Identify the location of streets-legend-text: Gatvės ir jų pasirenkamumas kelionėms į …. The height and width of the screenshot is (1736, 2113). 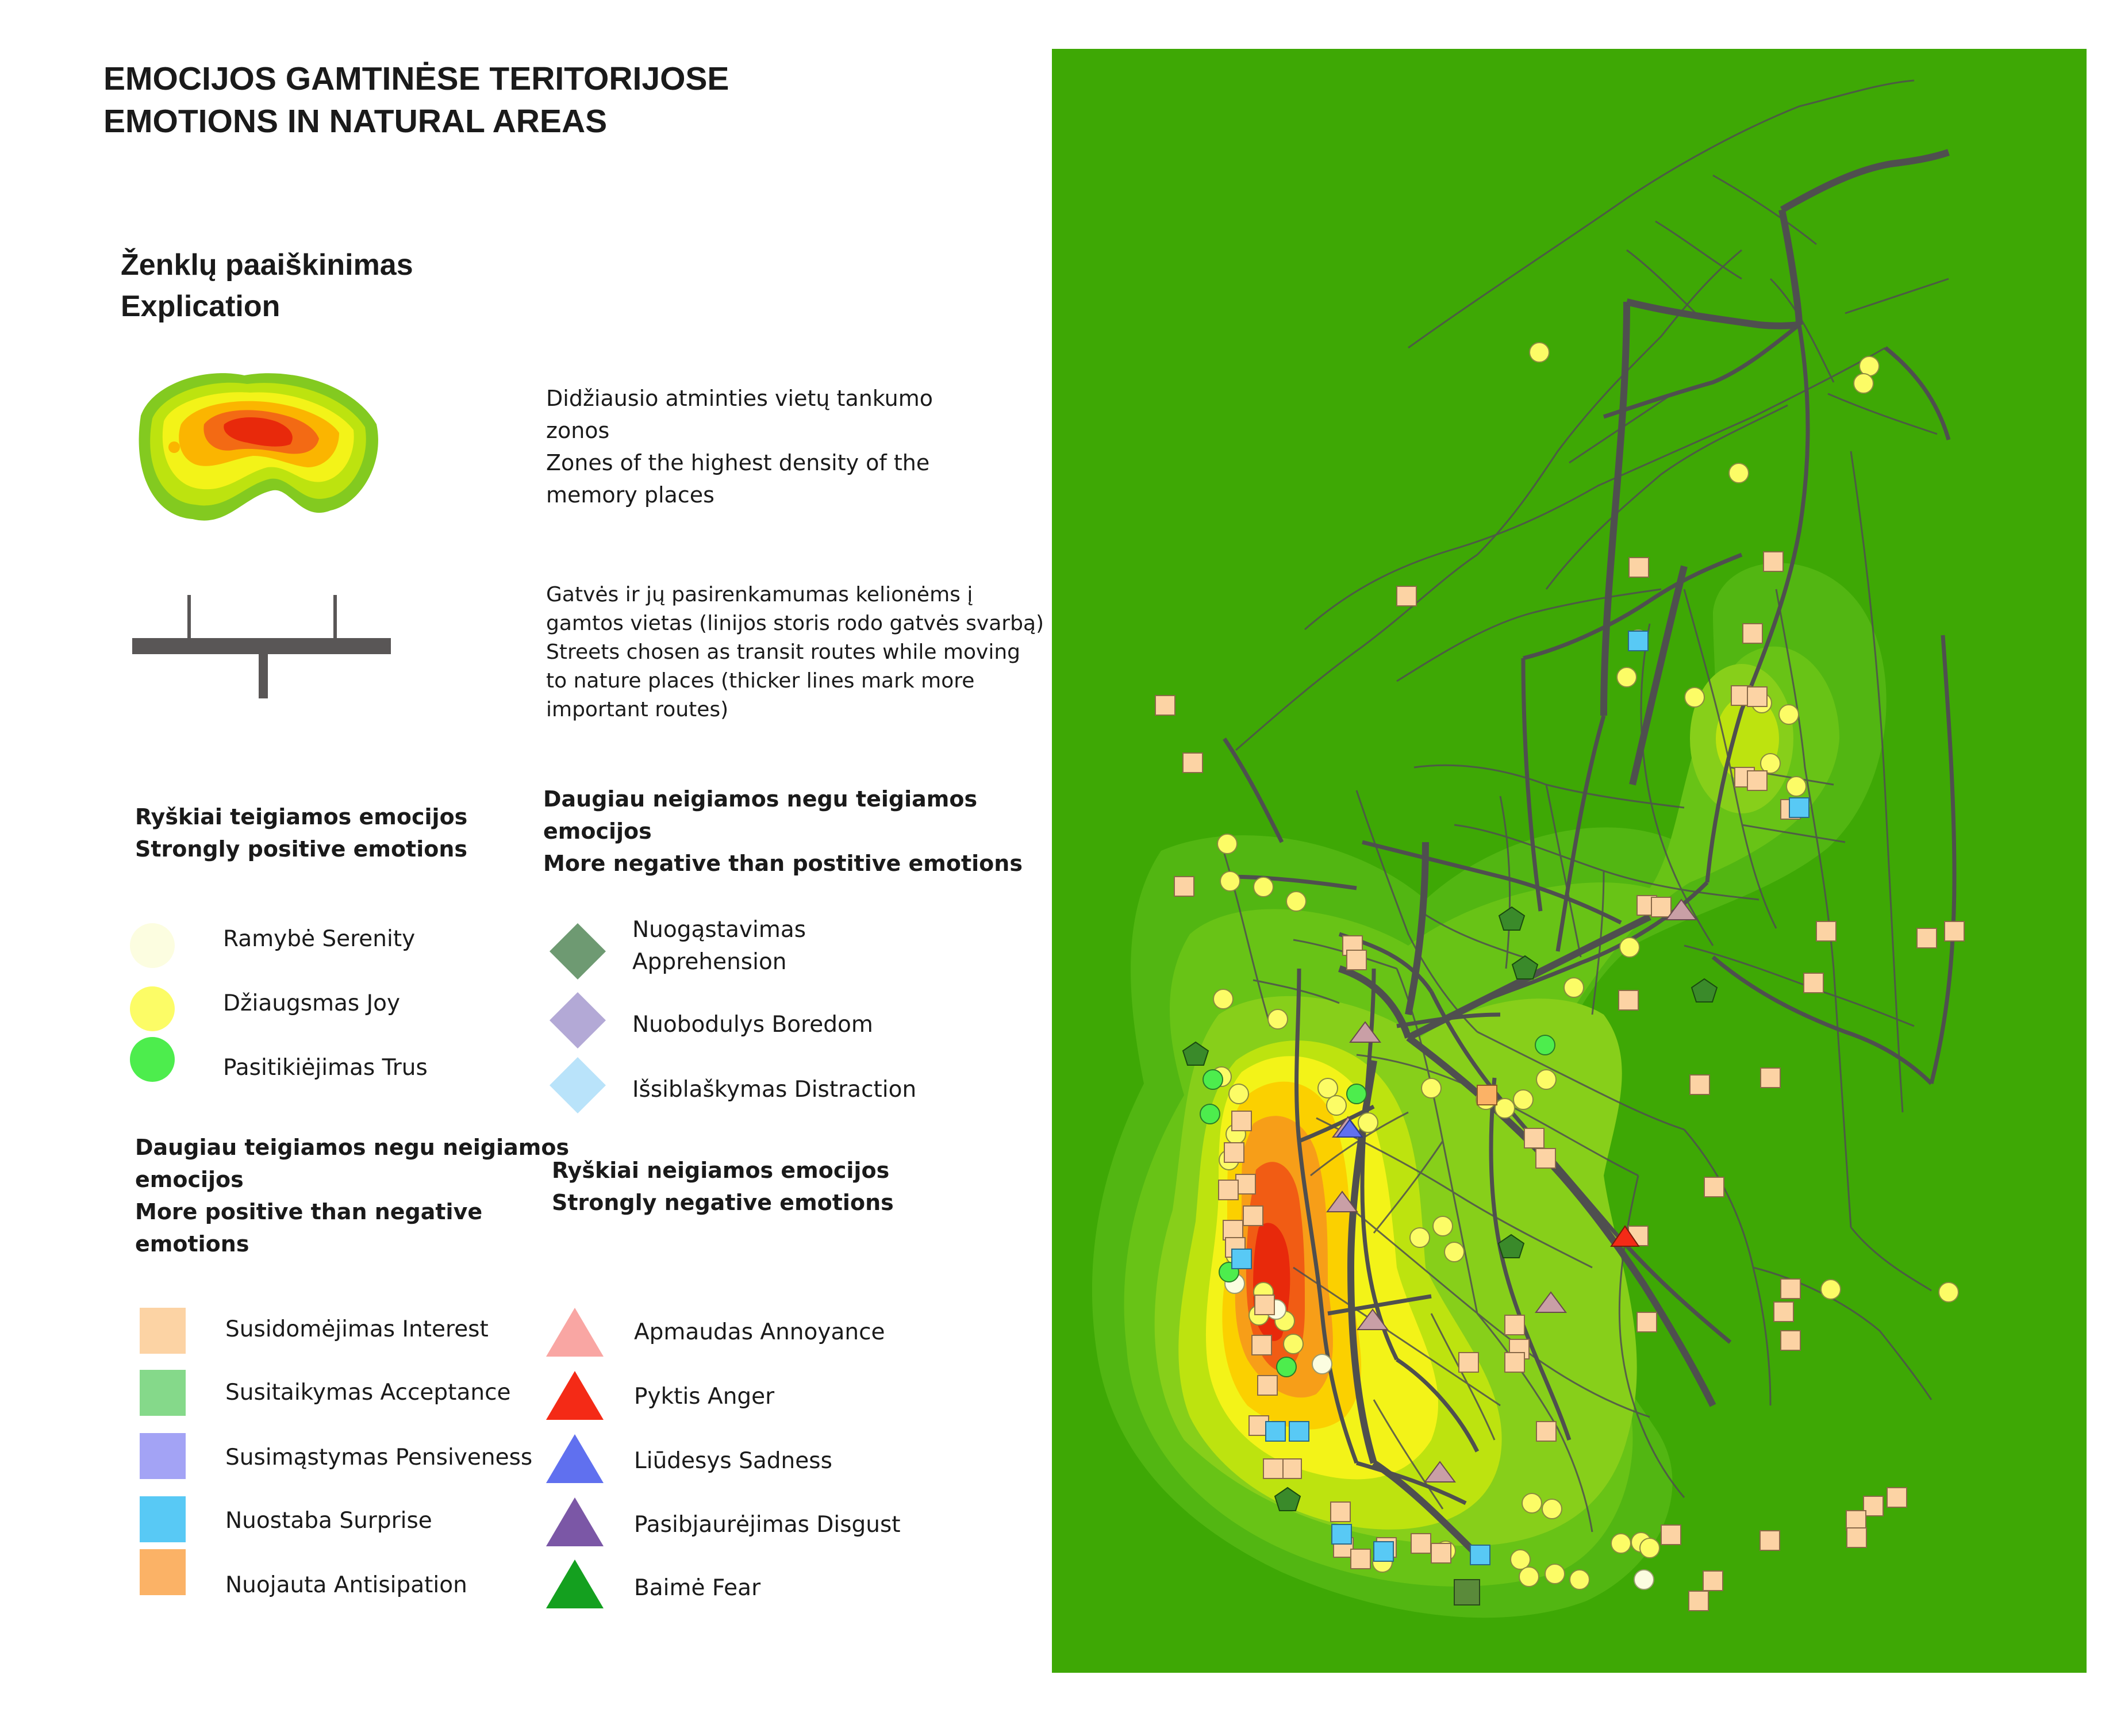
(795, 653).